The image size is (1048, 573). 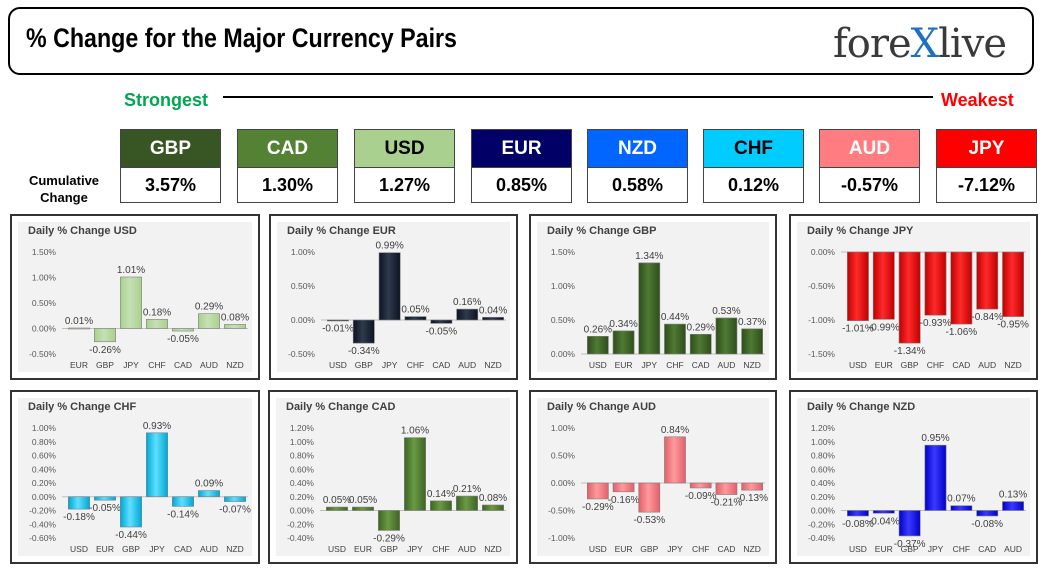 What do you see at coordinates (64, 197) in the screenshot?
I see `cumulative-label-line2: Change` at bounding box center [64, 197].